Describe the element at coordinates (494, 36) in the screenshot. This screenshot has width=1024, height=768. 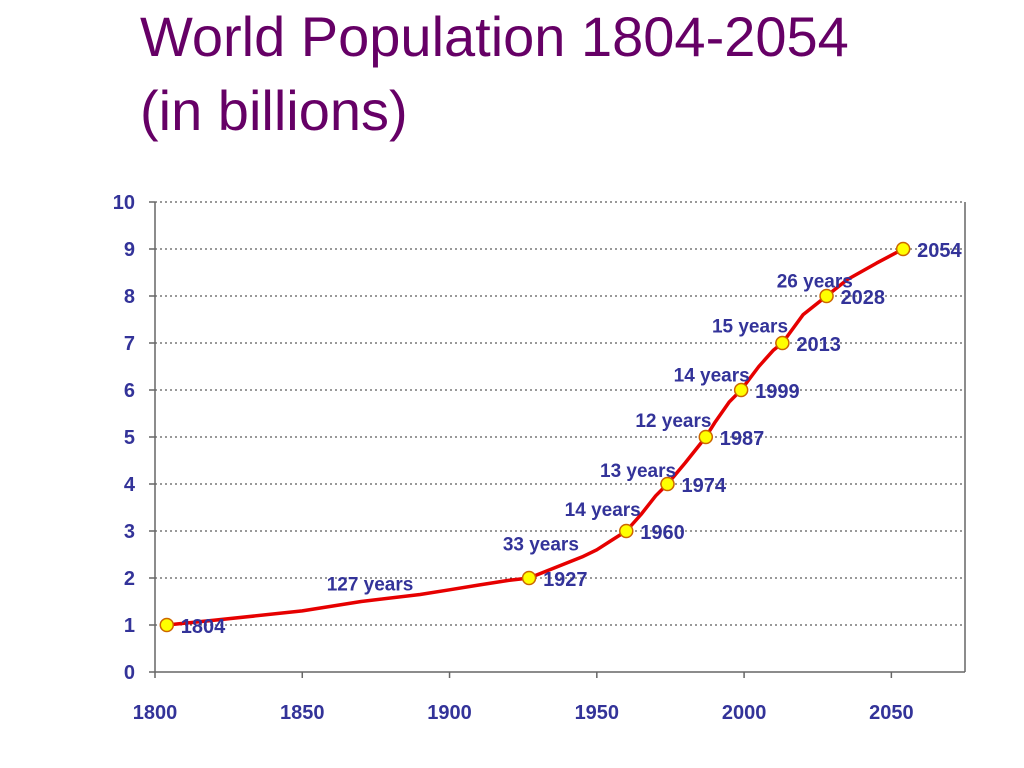
I see `chart-title-line-1: World Population 1804-2054` at that location.